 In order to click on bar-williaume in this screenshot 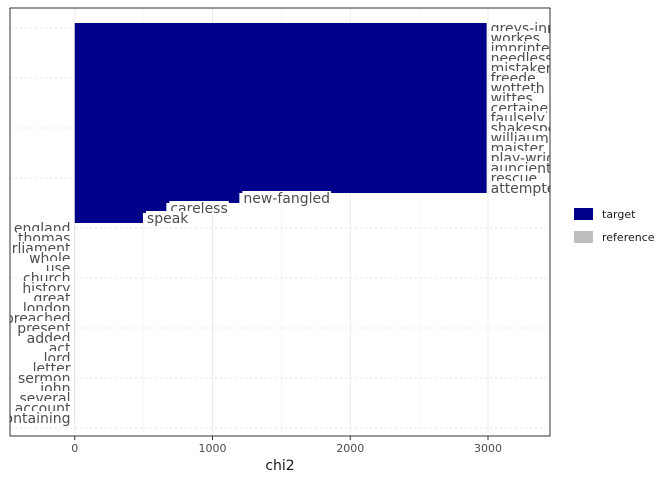, I will do `click(280, 138)`.